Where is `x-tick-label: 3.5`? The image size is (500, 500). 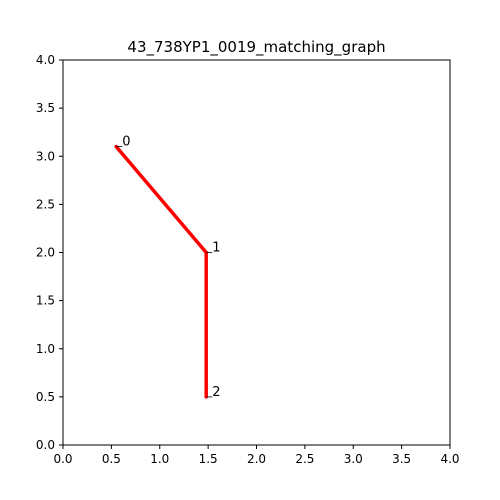
x-tick-label: 3.5 is located at coordinates (401, 459).